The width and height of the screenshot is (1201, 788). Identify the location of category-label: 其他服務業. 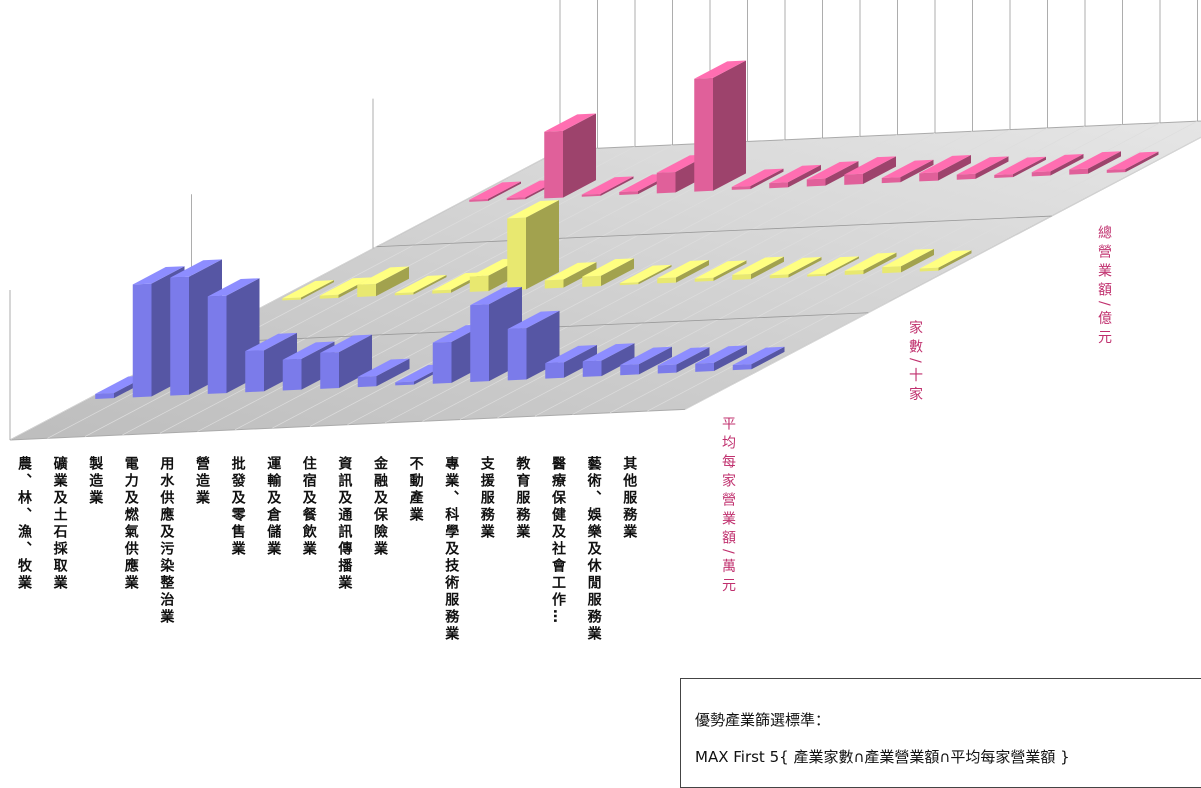
(629, 498).